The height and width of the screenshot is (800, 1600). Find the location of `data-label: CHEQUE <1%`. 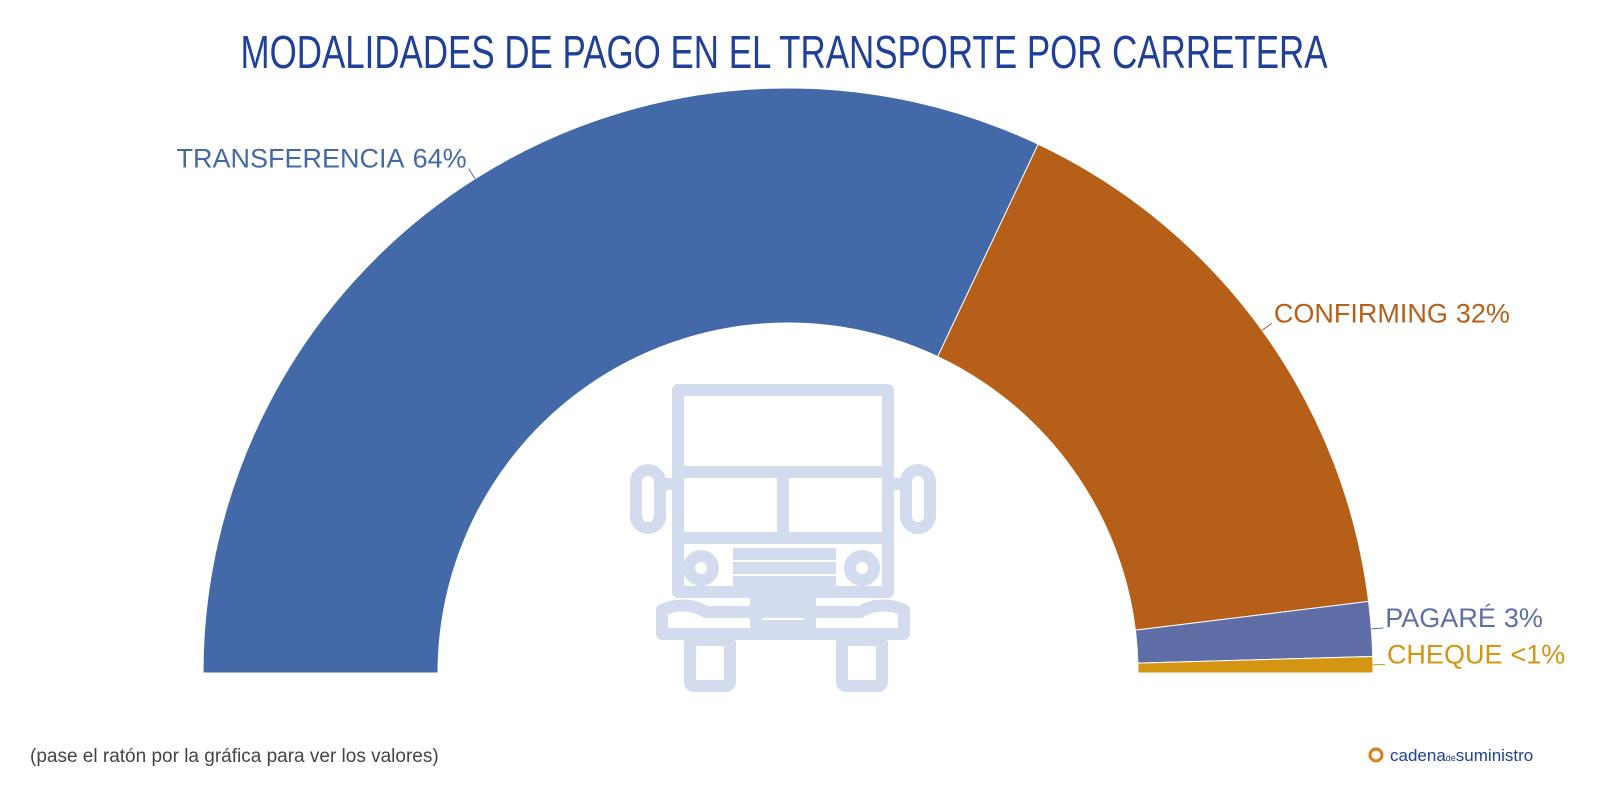

data-label: CHEQUE <1% is located at coordinates (1476, 655).